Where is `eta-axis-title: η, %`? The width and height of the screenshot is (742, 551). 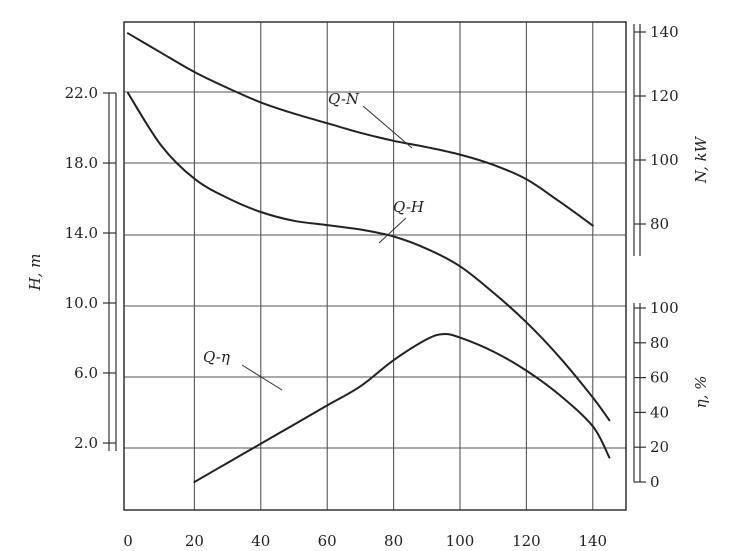 eta-axis-title: η, % is located at coordinates (701, 392).